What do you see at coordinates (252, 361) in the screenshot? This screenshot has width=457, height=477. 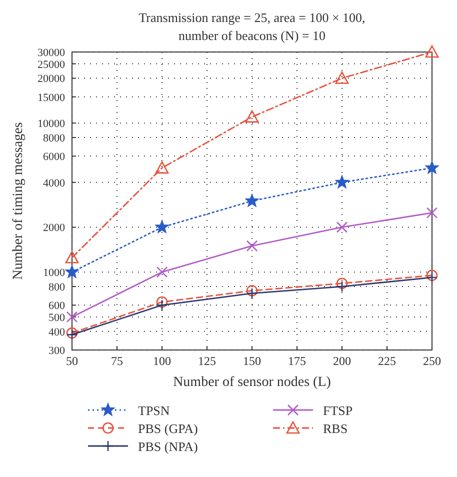 I see `x-tick-label: 150` at bounding box center [252, 361].